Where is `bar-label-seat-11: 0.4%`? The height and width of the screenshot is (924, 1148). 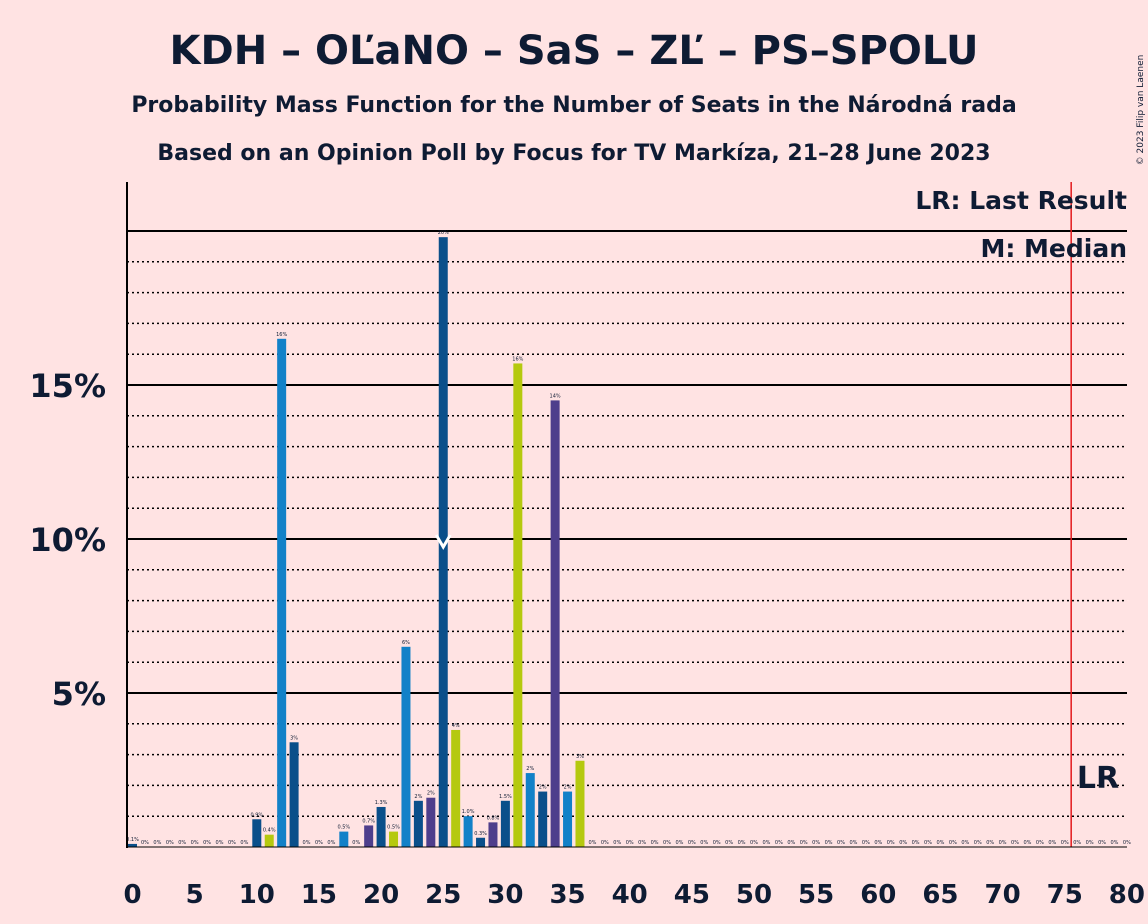 bar-label-seat-11: 0.4% is located at coordinates (269, 831).